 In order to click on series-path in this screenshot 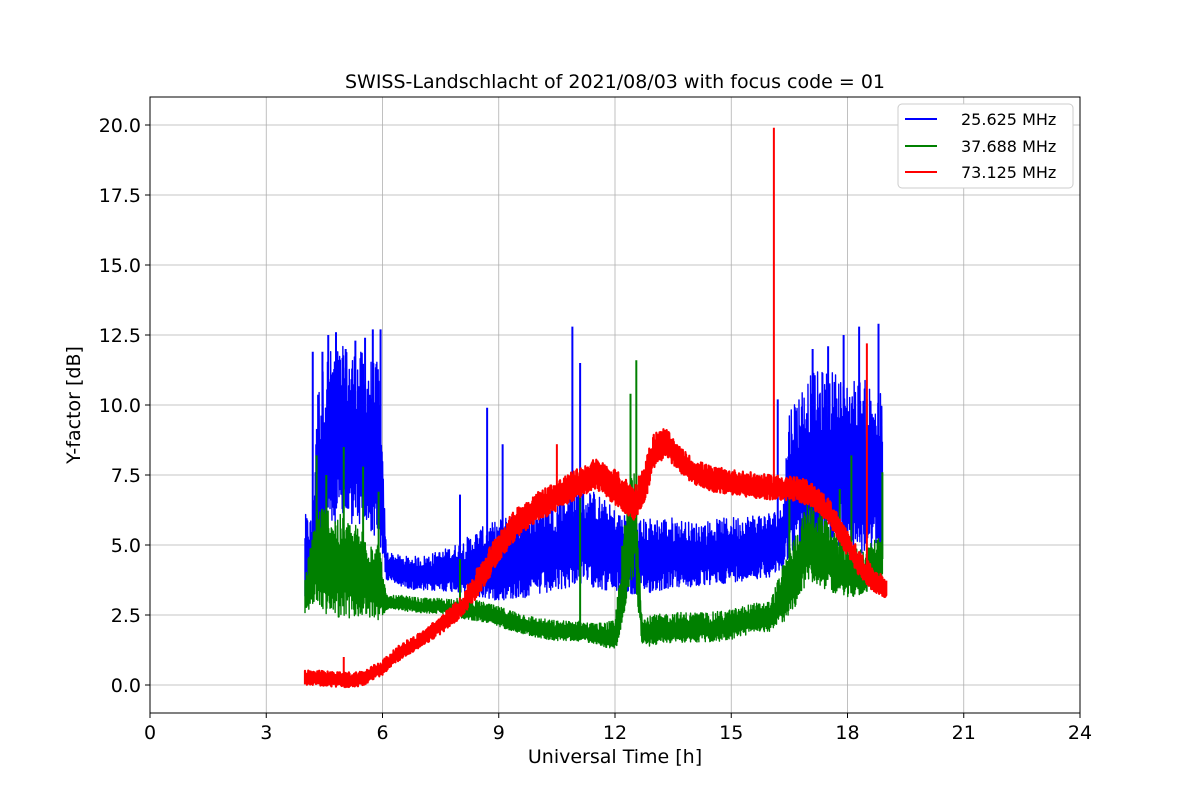, I will do `click(594, 561)`.